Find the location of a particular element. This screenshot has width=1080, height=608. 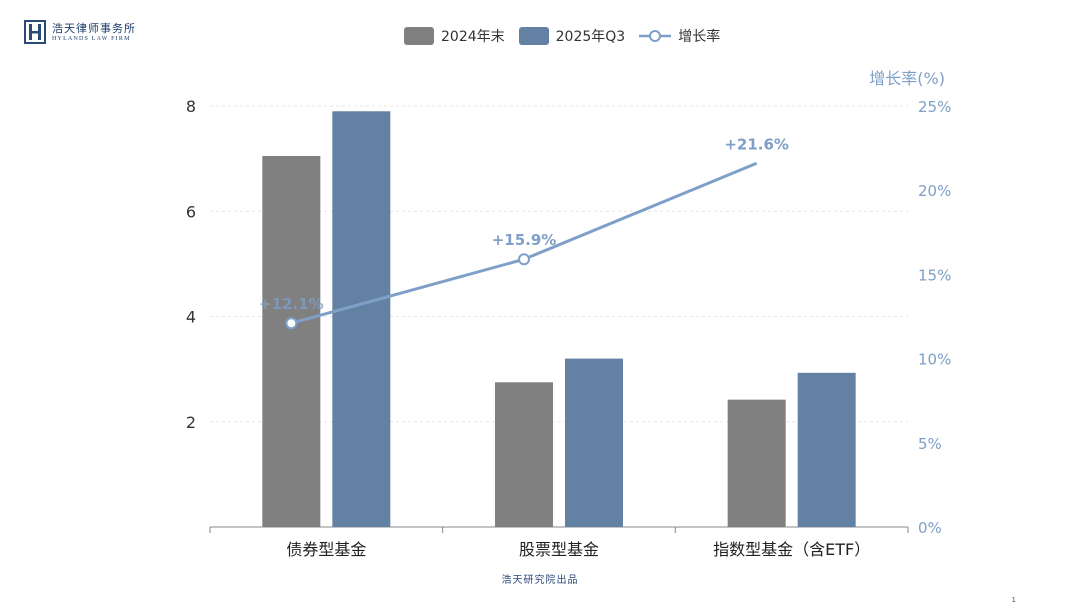

y2-tick-label: 25% is located at coordinates (934, 107).